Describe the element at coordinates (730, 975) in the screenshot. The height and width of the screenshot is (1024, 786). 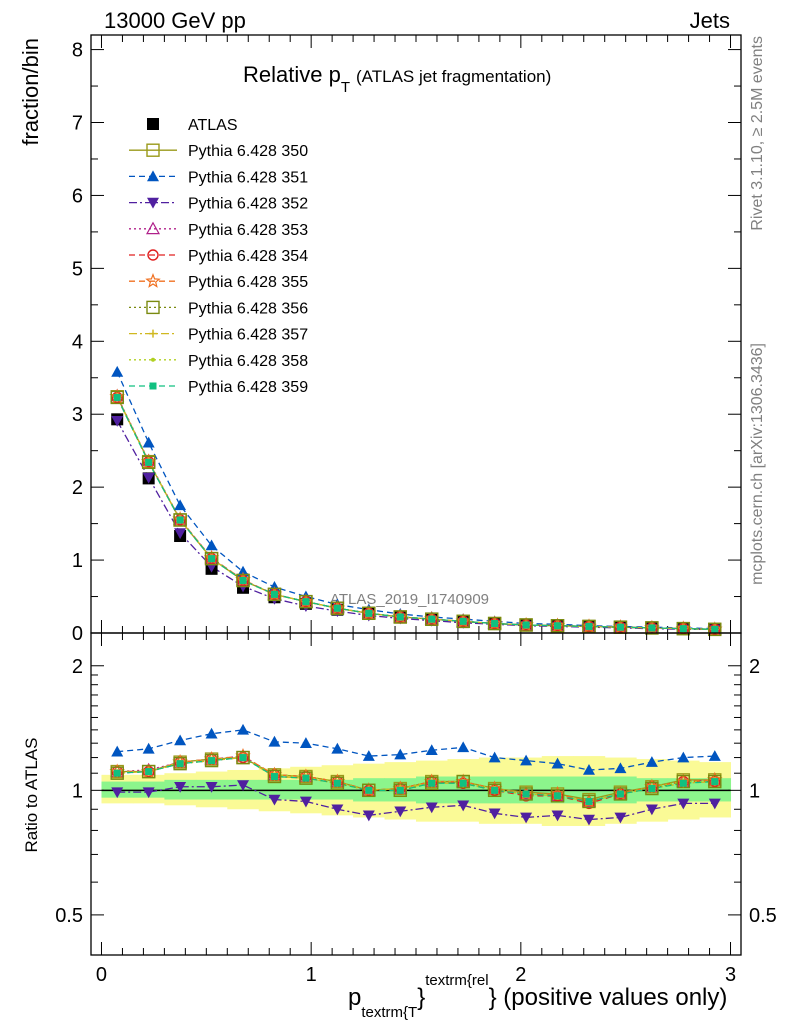
I see `x-tick-label: 3` at that location.